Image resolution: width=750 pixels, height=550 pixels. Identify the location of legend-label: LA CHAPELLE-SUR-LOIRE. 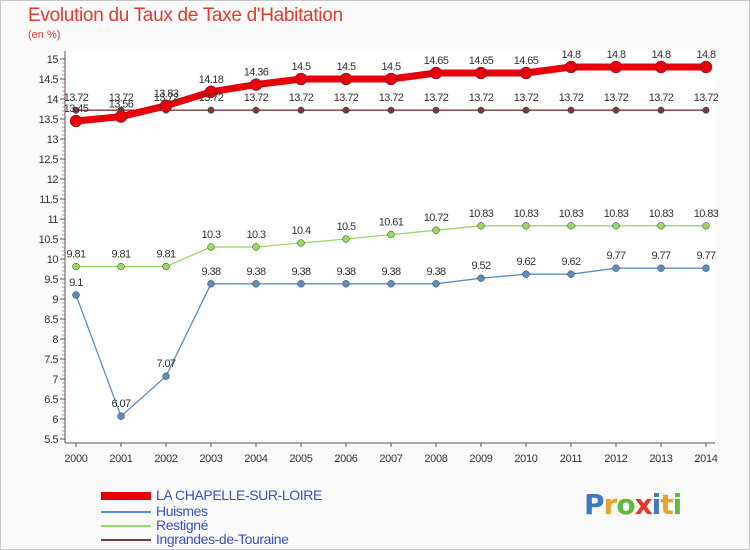
(239, 495).